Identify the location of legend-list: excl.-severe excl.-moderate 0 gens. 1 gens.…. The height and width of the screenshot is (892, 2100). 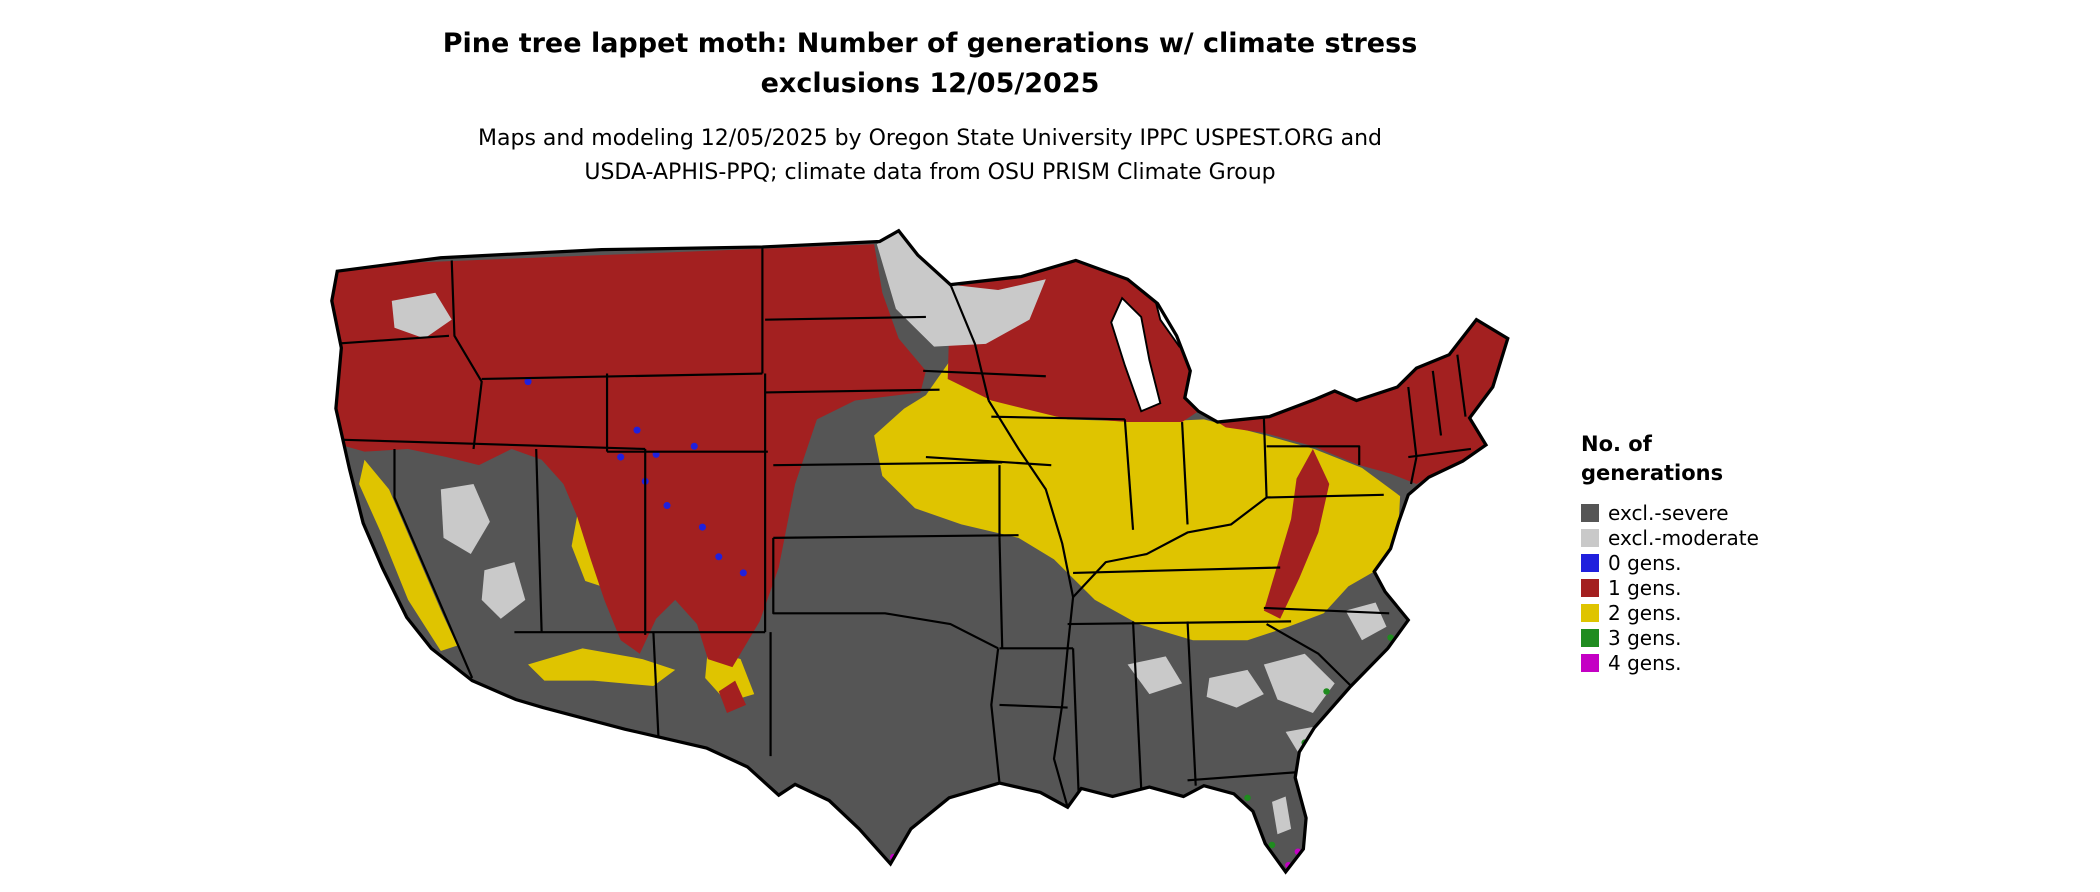
(1721, 587).